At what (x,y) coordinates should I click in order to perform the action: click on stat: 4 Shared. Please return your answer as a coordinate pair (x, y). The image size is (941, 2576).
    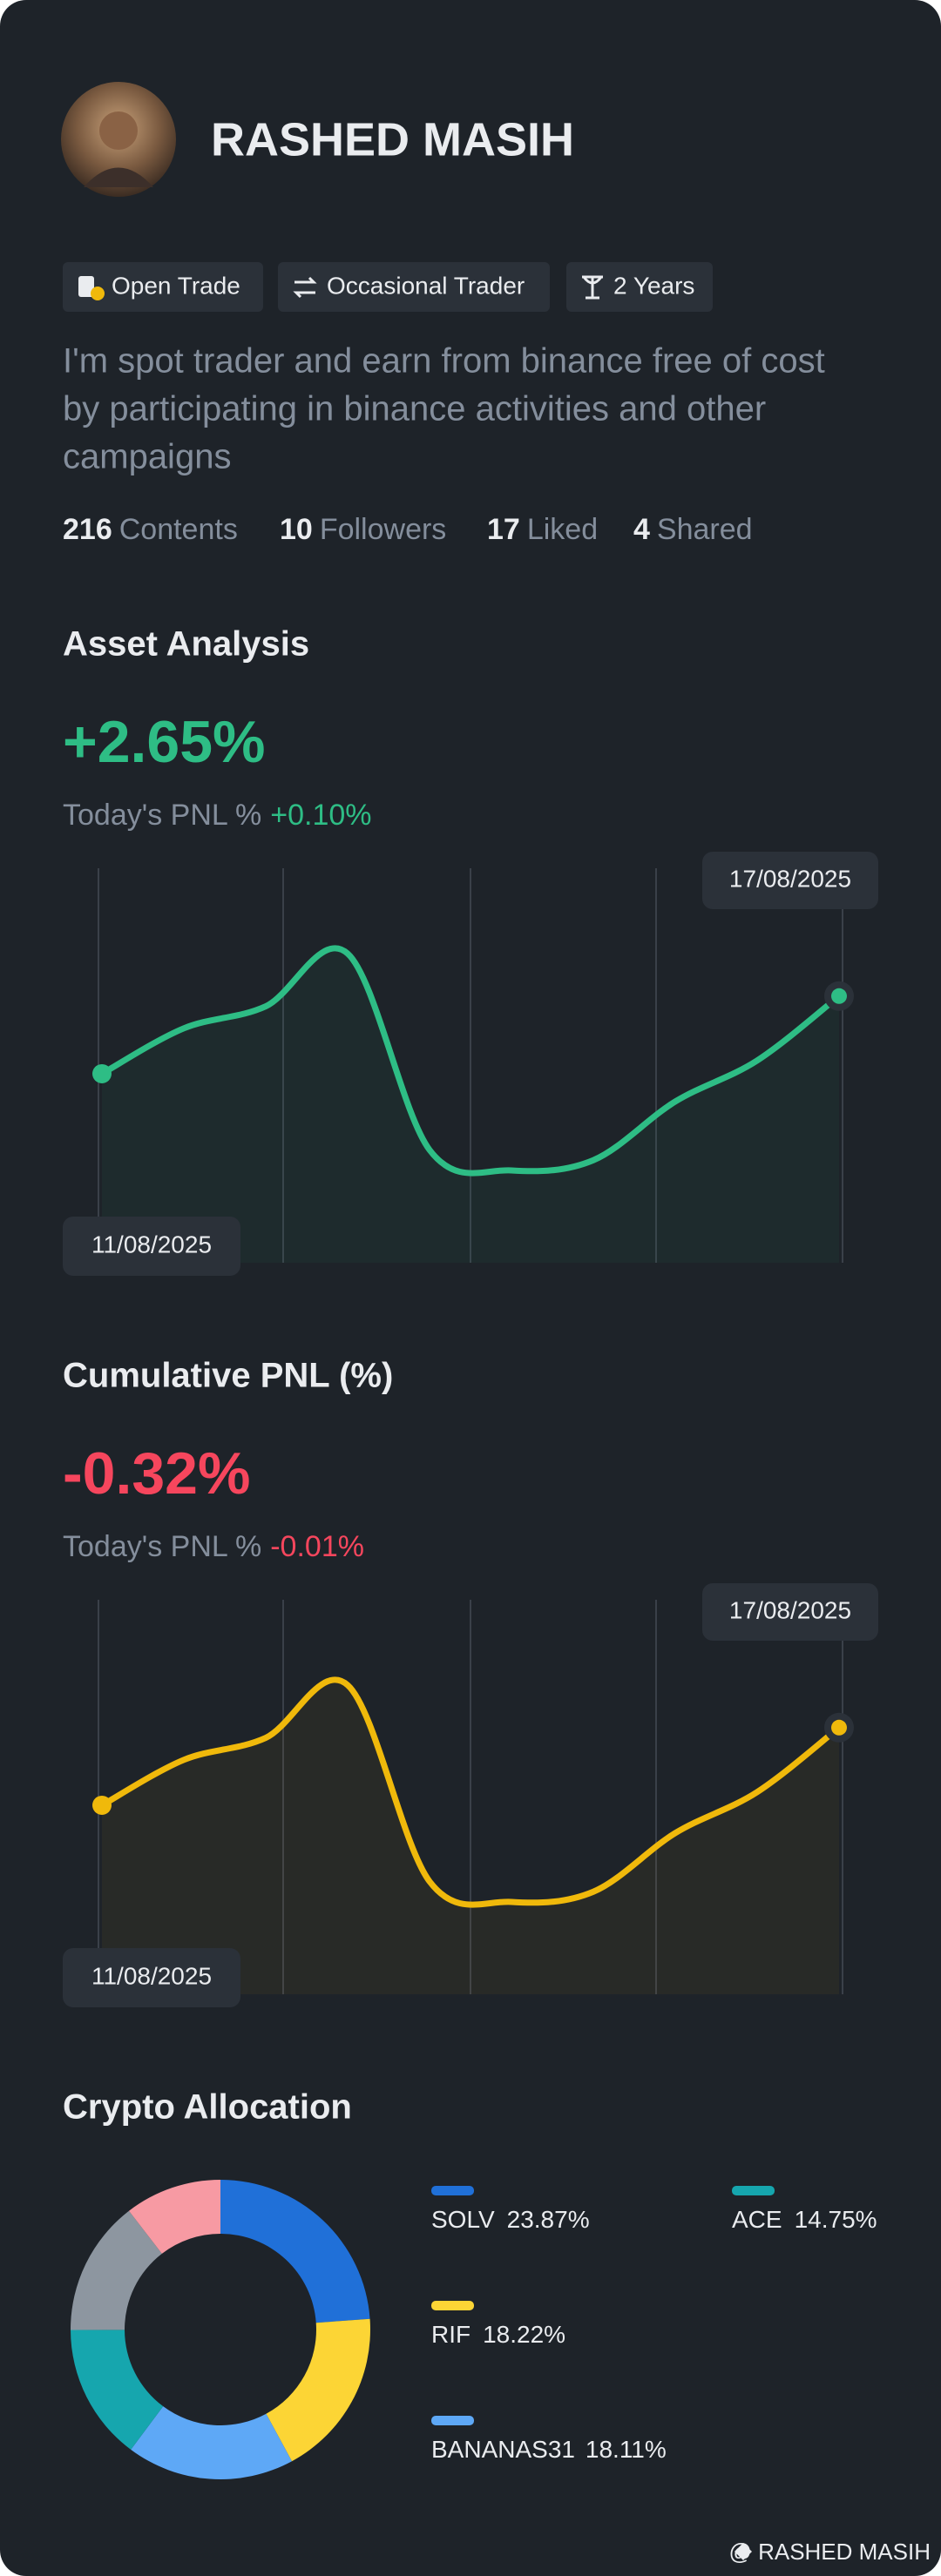
    Looking at the image, I should click on (693, 529).